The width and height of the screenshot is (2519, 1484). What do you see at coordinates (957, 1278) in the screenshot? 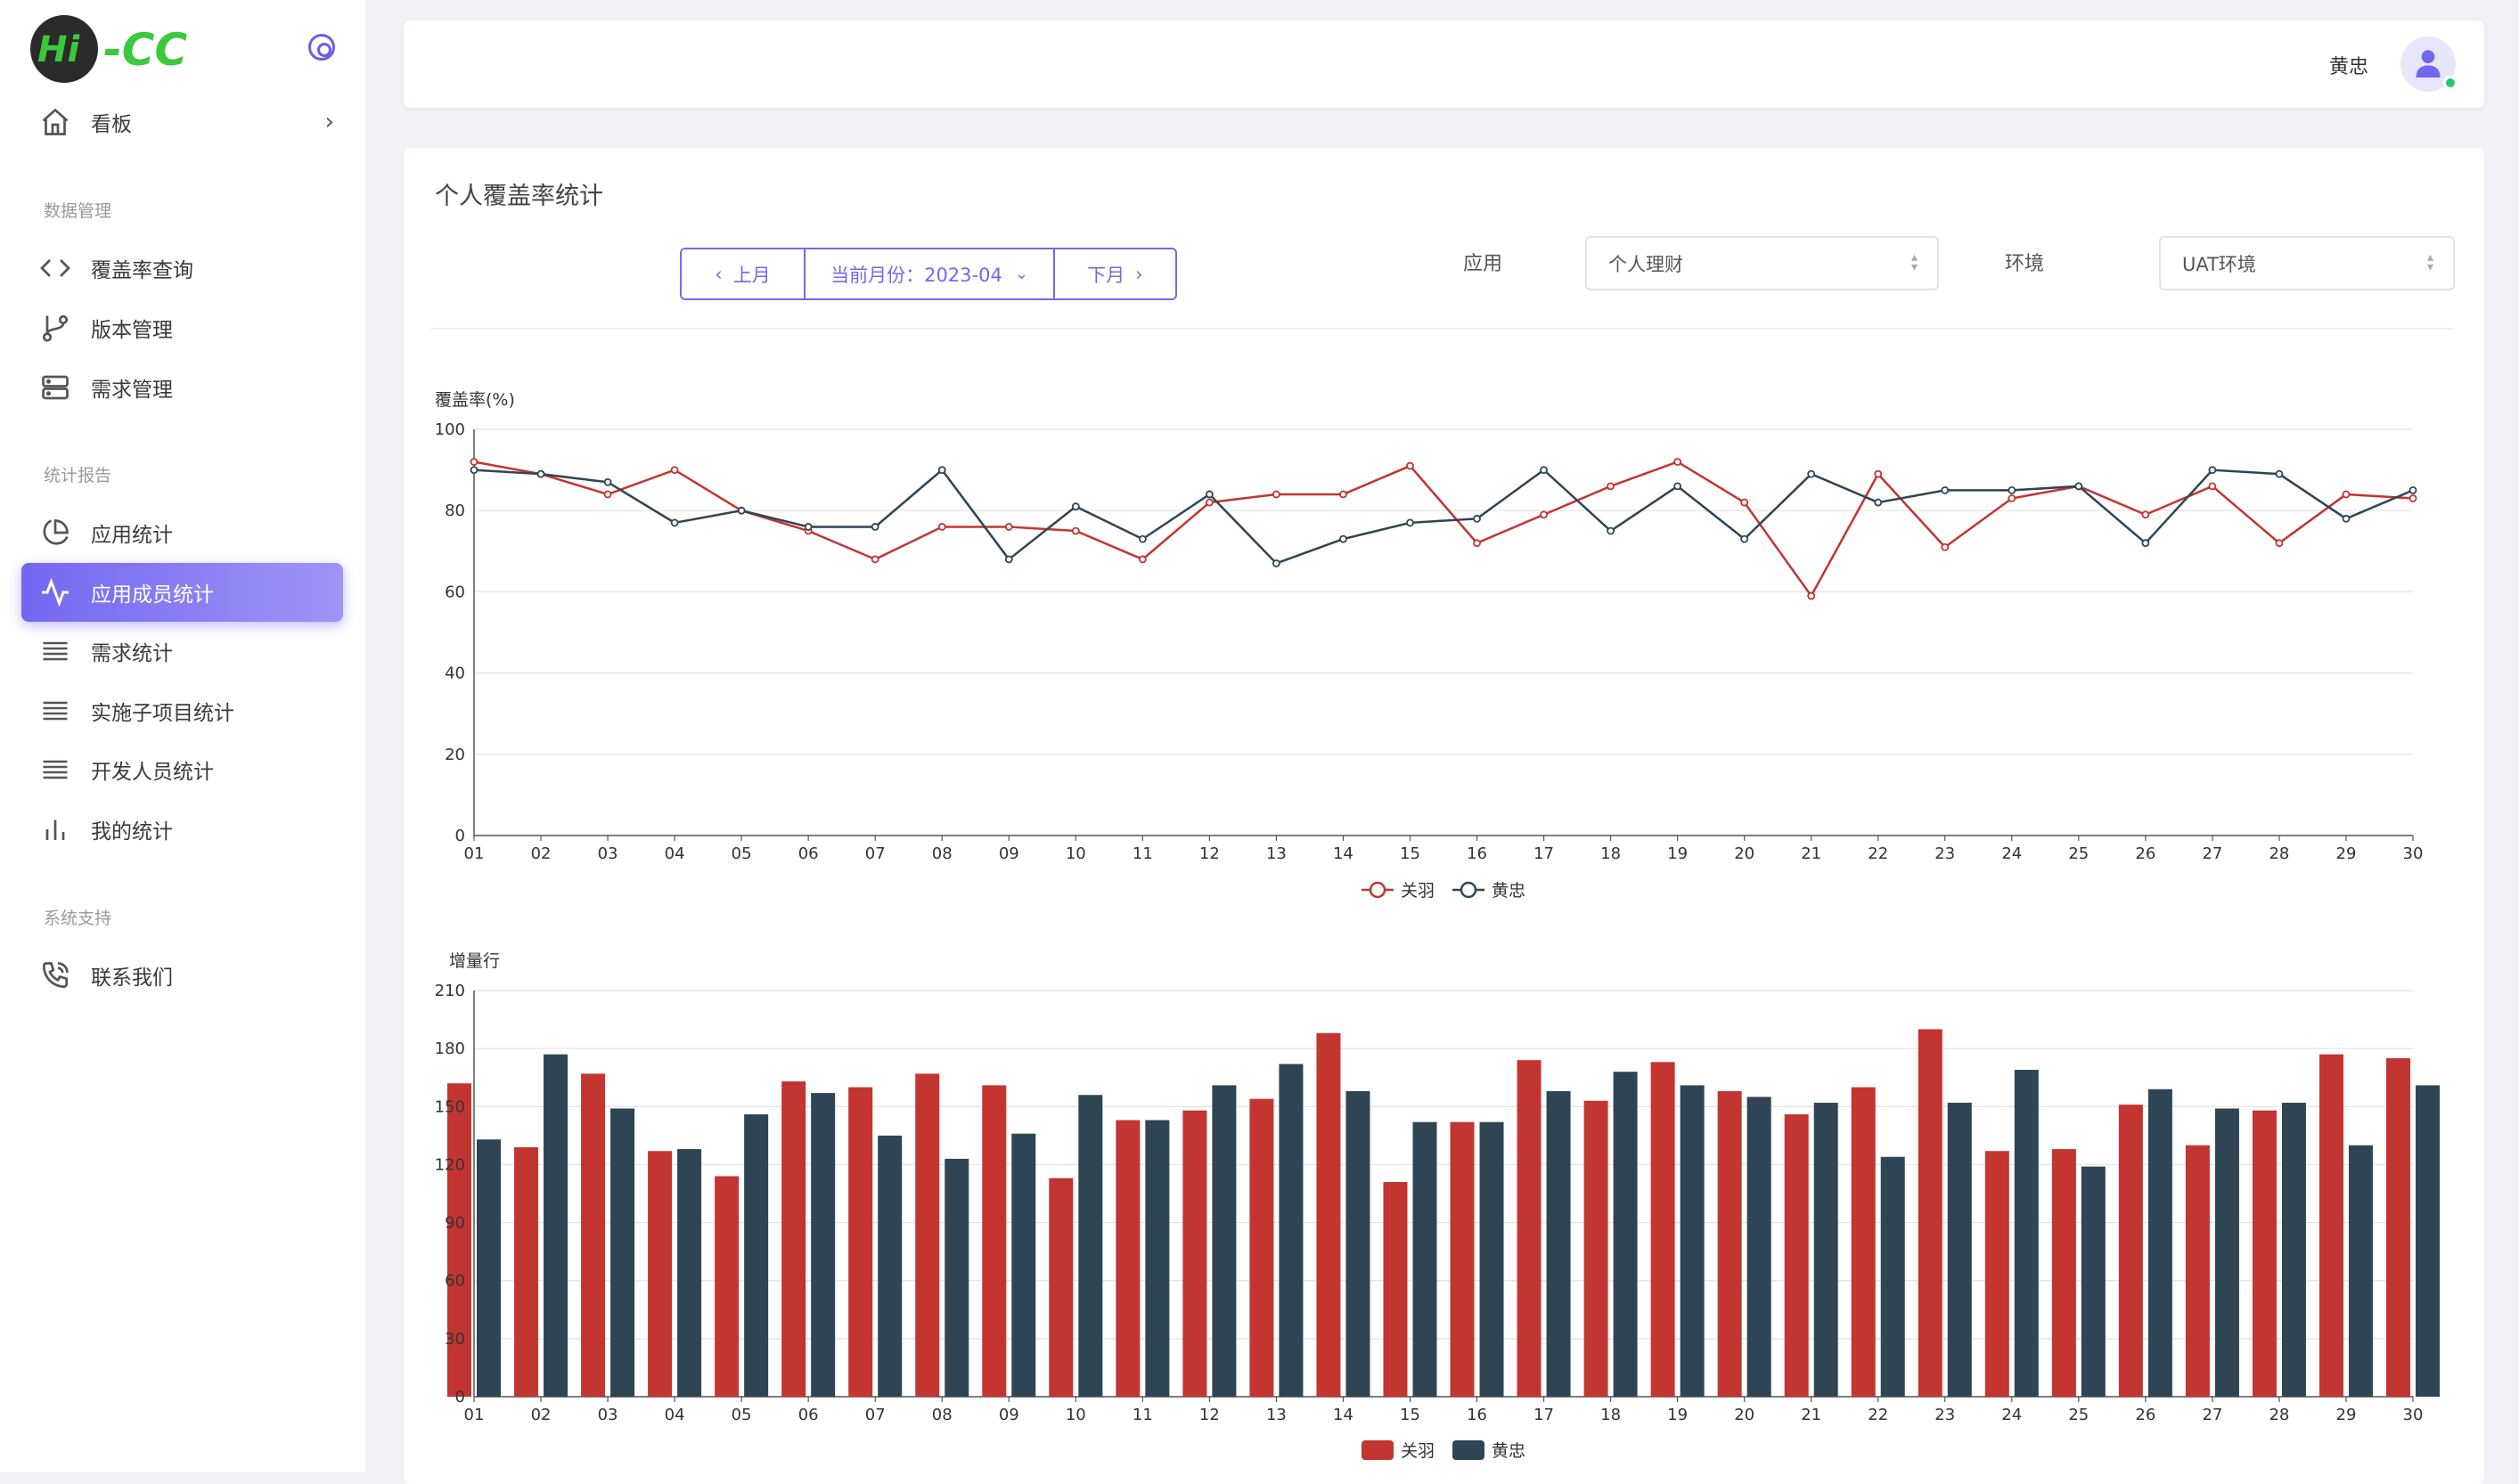
I see `bar-黄忠-08` at bounding box center [957, 1278].